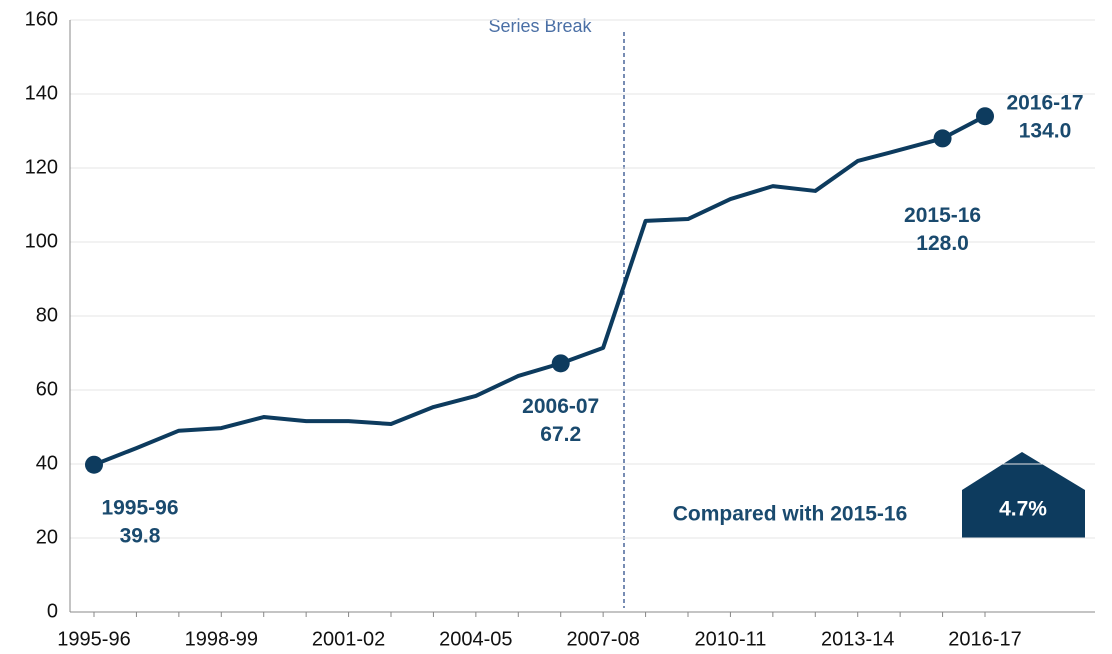 The width and height of the screenshot is (1112, 654). What do you see at coordinates (47, 315) in the screenshot?
I see `y-tick-label: 80` at bounding box center [47, 315].